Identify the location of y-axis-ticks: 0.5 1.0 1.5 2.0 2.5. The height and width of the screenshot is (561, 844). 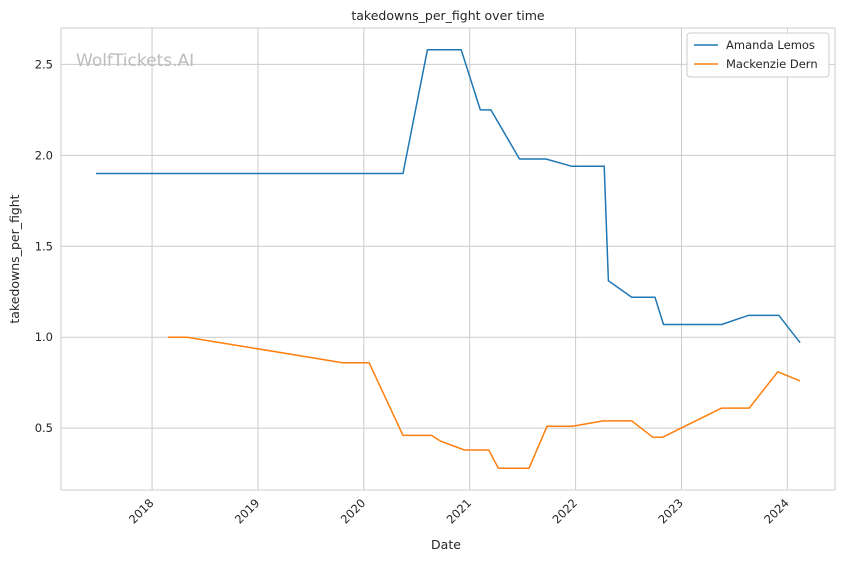
(44, 246).